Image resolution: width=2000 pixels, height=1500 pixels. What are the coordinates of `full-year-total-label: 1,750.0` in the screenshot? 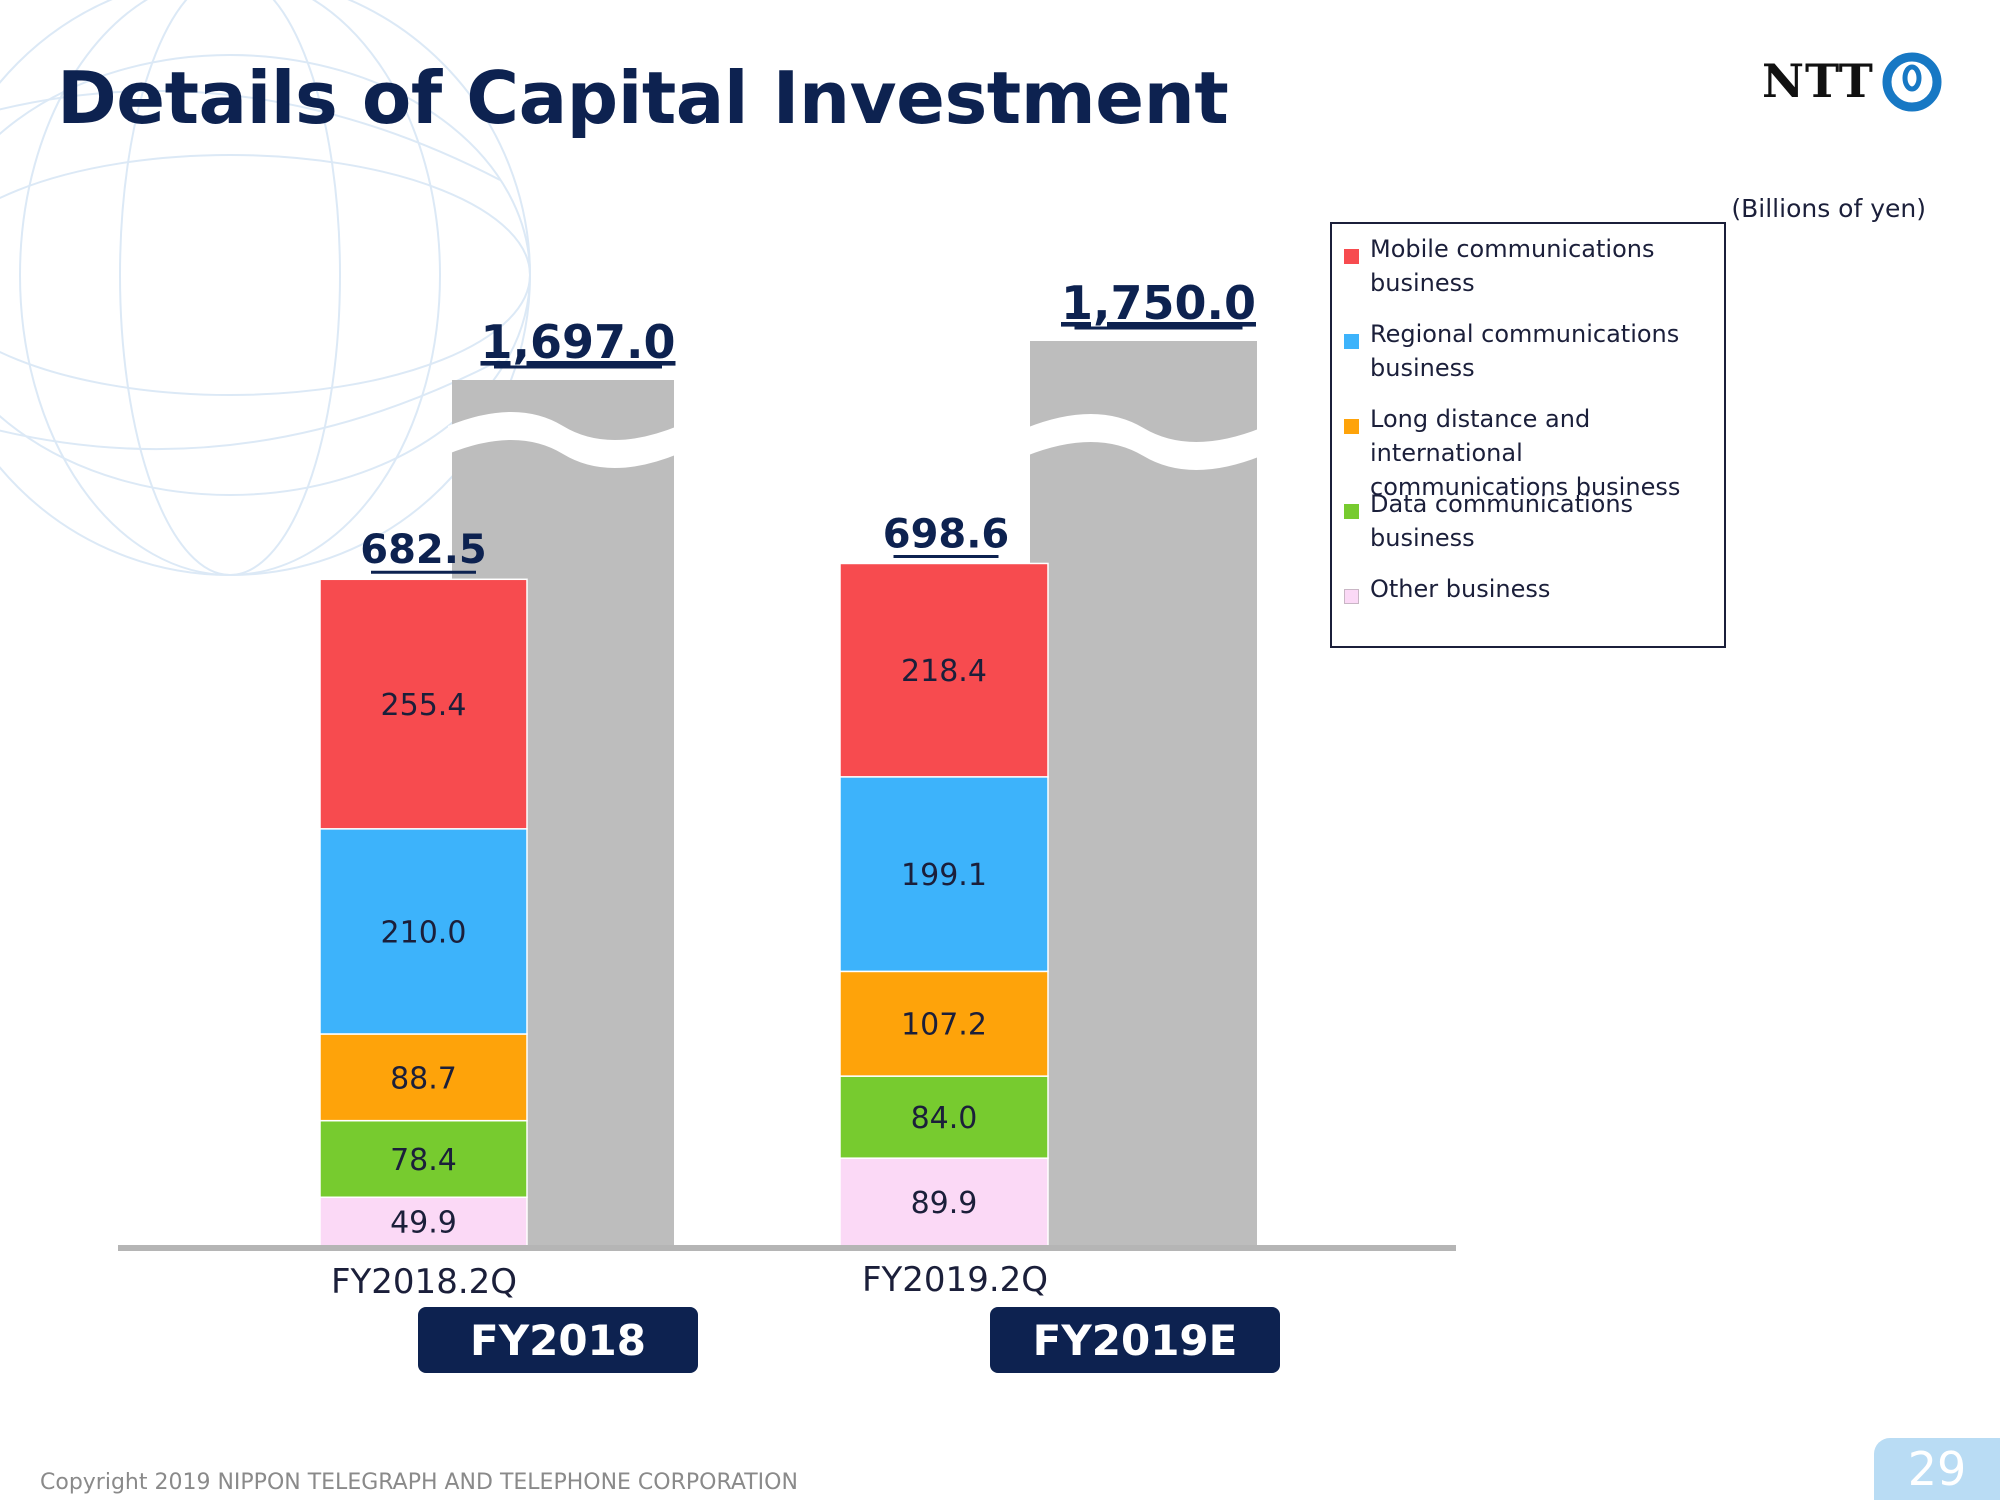 It's located at (1158, 303).